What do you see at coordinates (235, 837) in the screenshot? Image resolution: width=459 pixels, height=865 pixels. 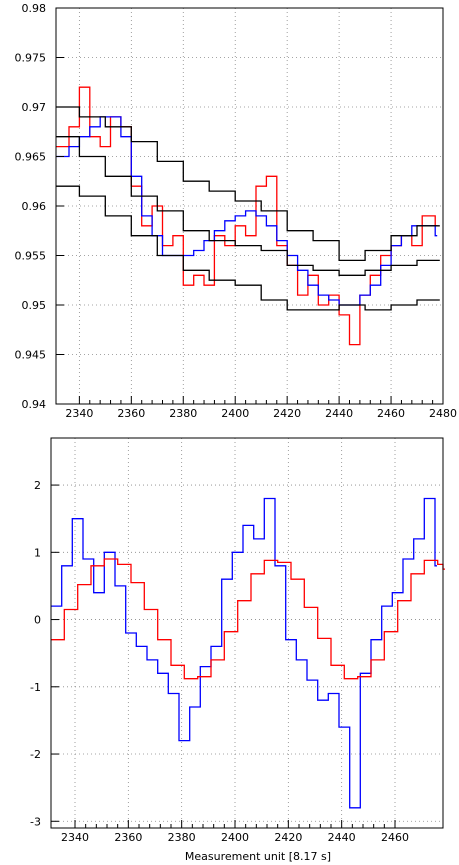 I see `bottom-x-tick-label-3: 2400` at bounding box center [235, 837].